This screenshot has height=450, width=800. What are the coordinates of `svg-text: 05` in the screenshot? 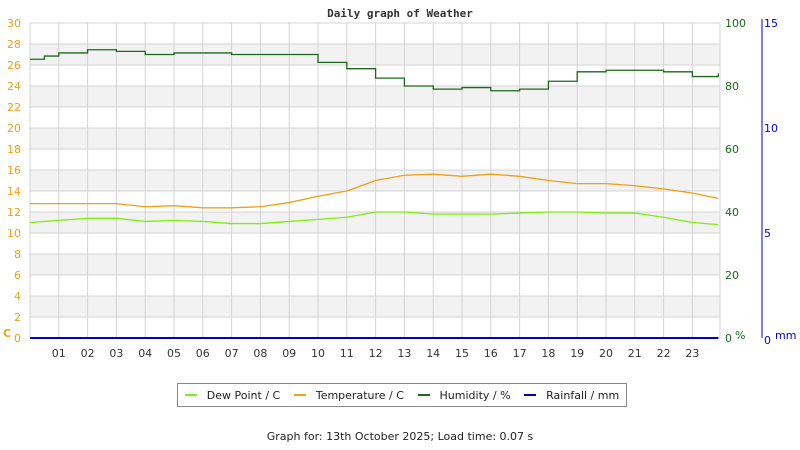 It's located at (174, 353).